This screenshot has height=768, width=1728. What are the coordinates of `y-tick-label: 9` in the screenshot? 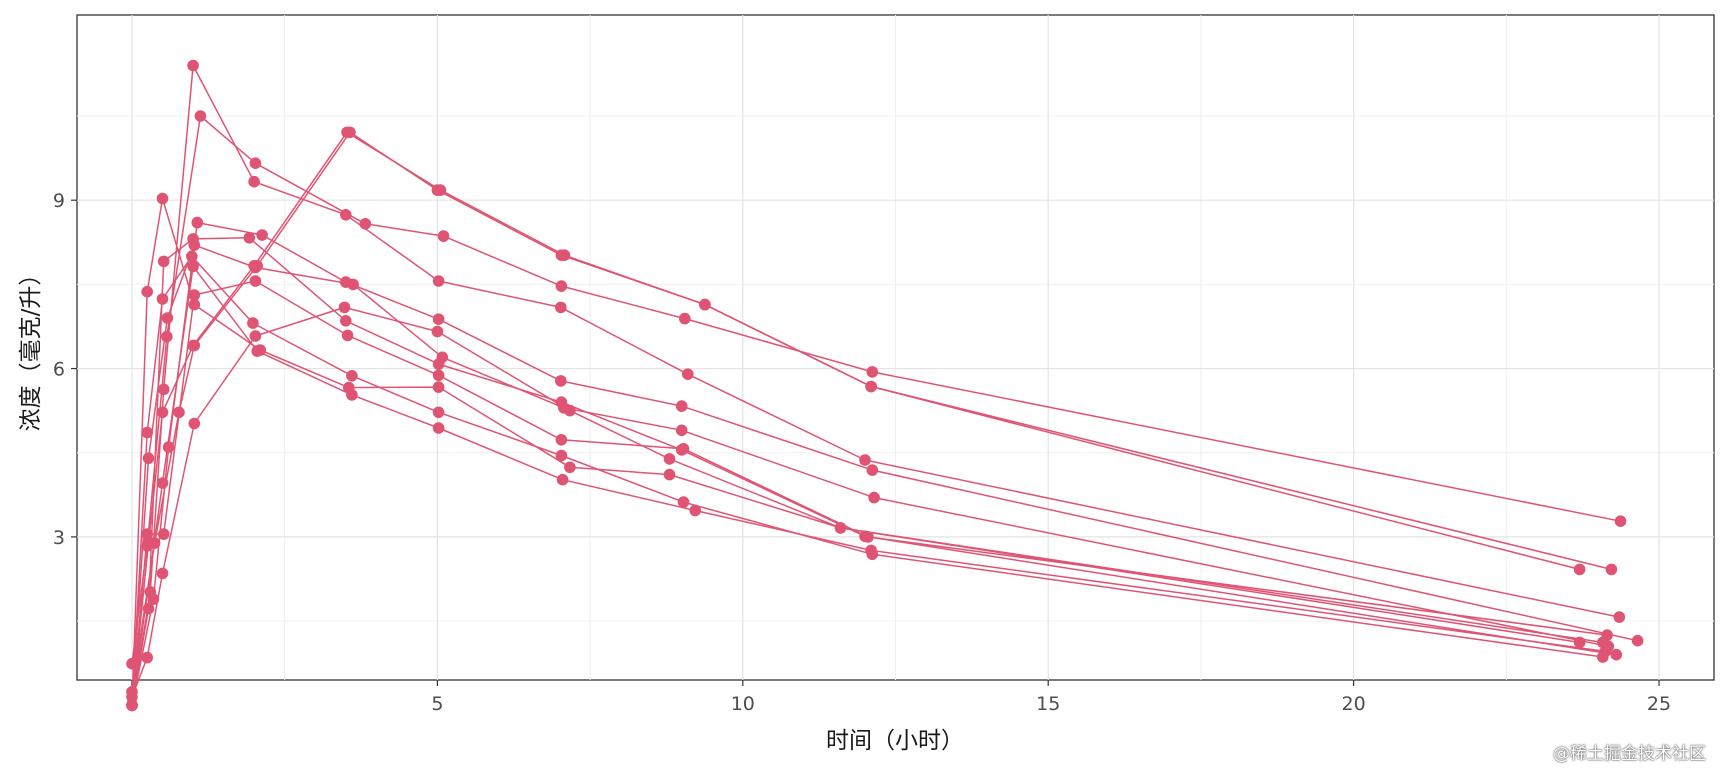 It's located at (59, 201).